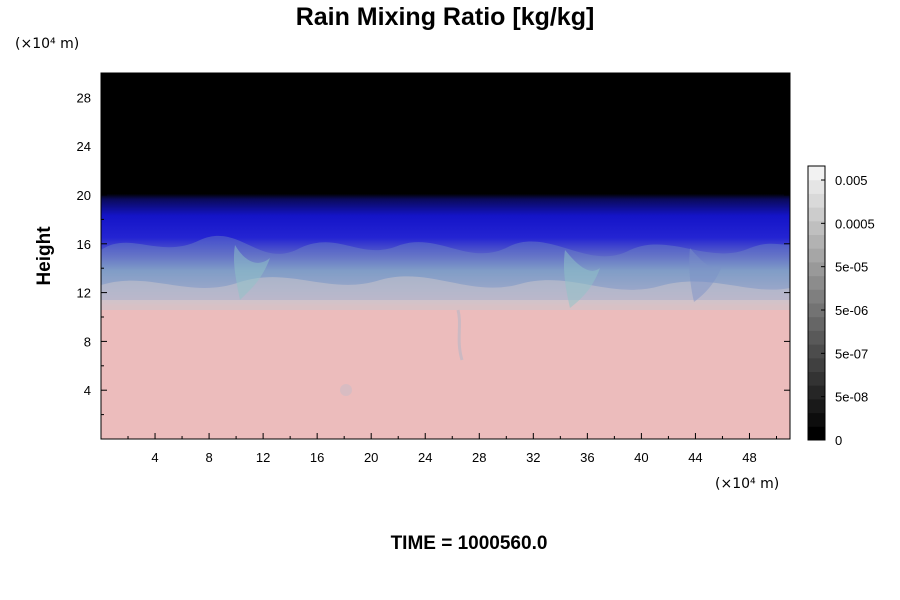 The image size is (900, 600). What do you see at coordinates (84, 244) in the screenshot?
I see `y-tick-label: 16` at bounding box center [84, 244].